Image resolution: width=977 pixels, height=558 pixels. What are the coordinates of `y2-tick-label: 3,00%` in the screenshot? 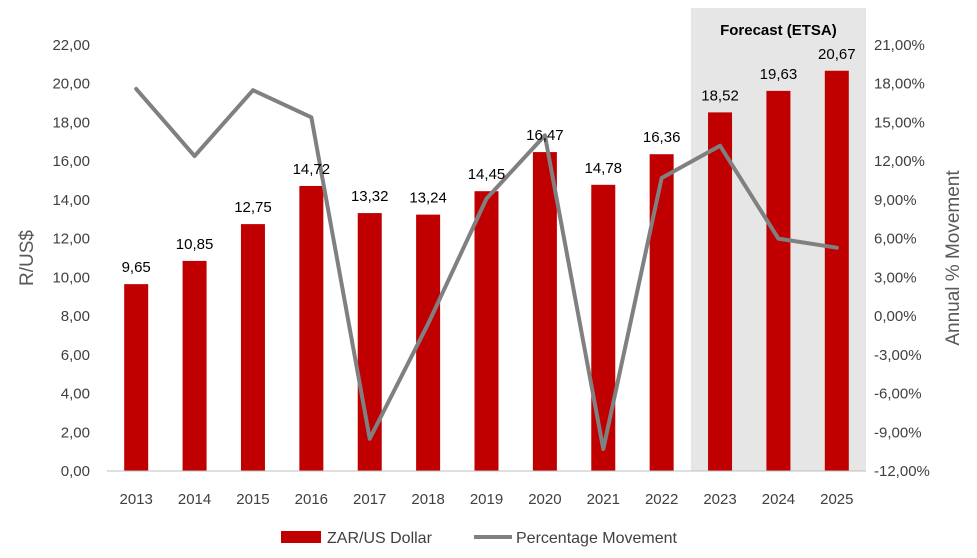 It's located at (895, 277).